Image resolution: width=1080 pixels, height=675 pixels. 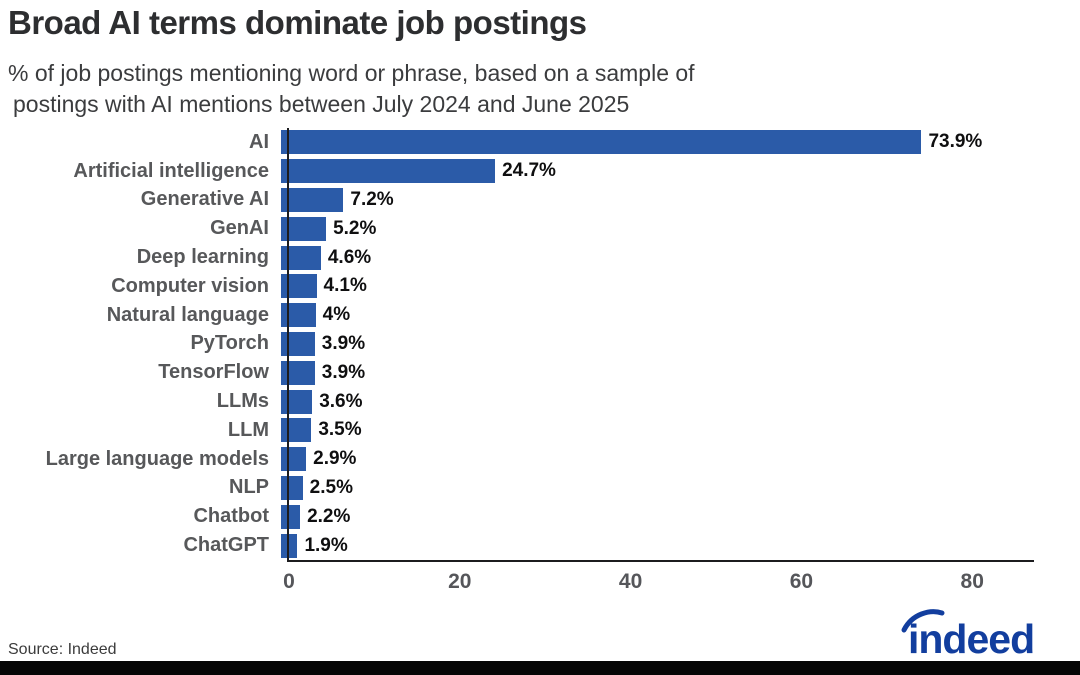 I want to click on bar-row: Deep learning 4.6%, so click(x=517, y=257).